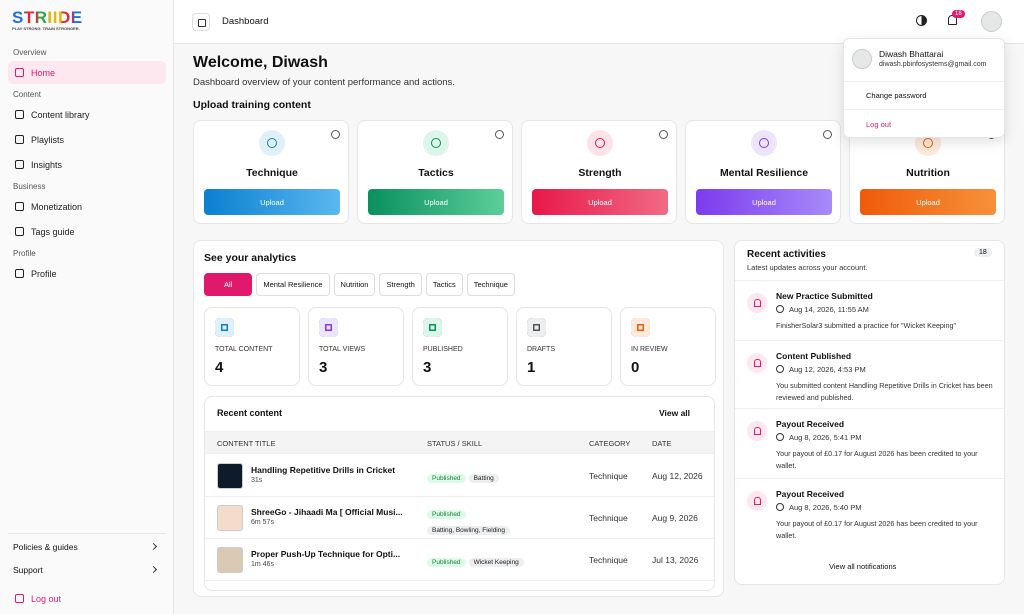 The image size is (1024, 614). Describe the element at coordinates (47, 17) in the screenshot. I see `logo: STRIIDE` at that location.